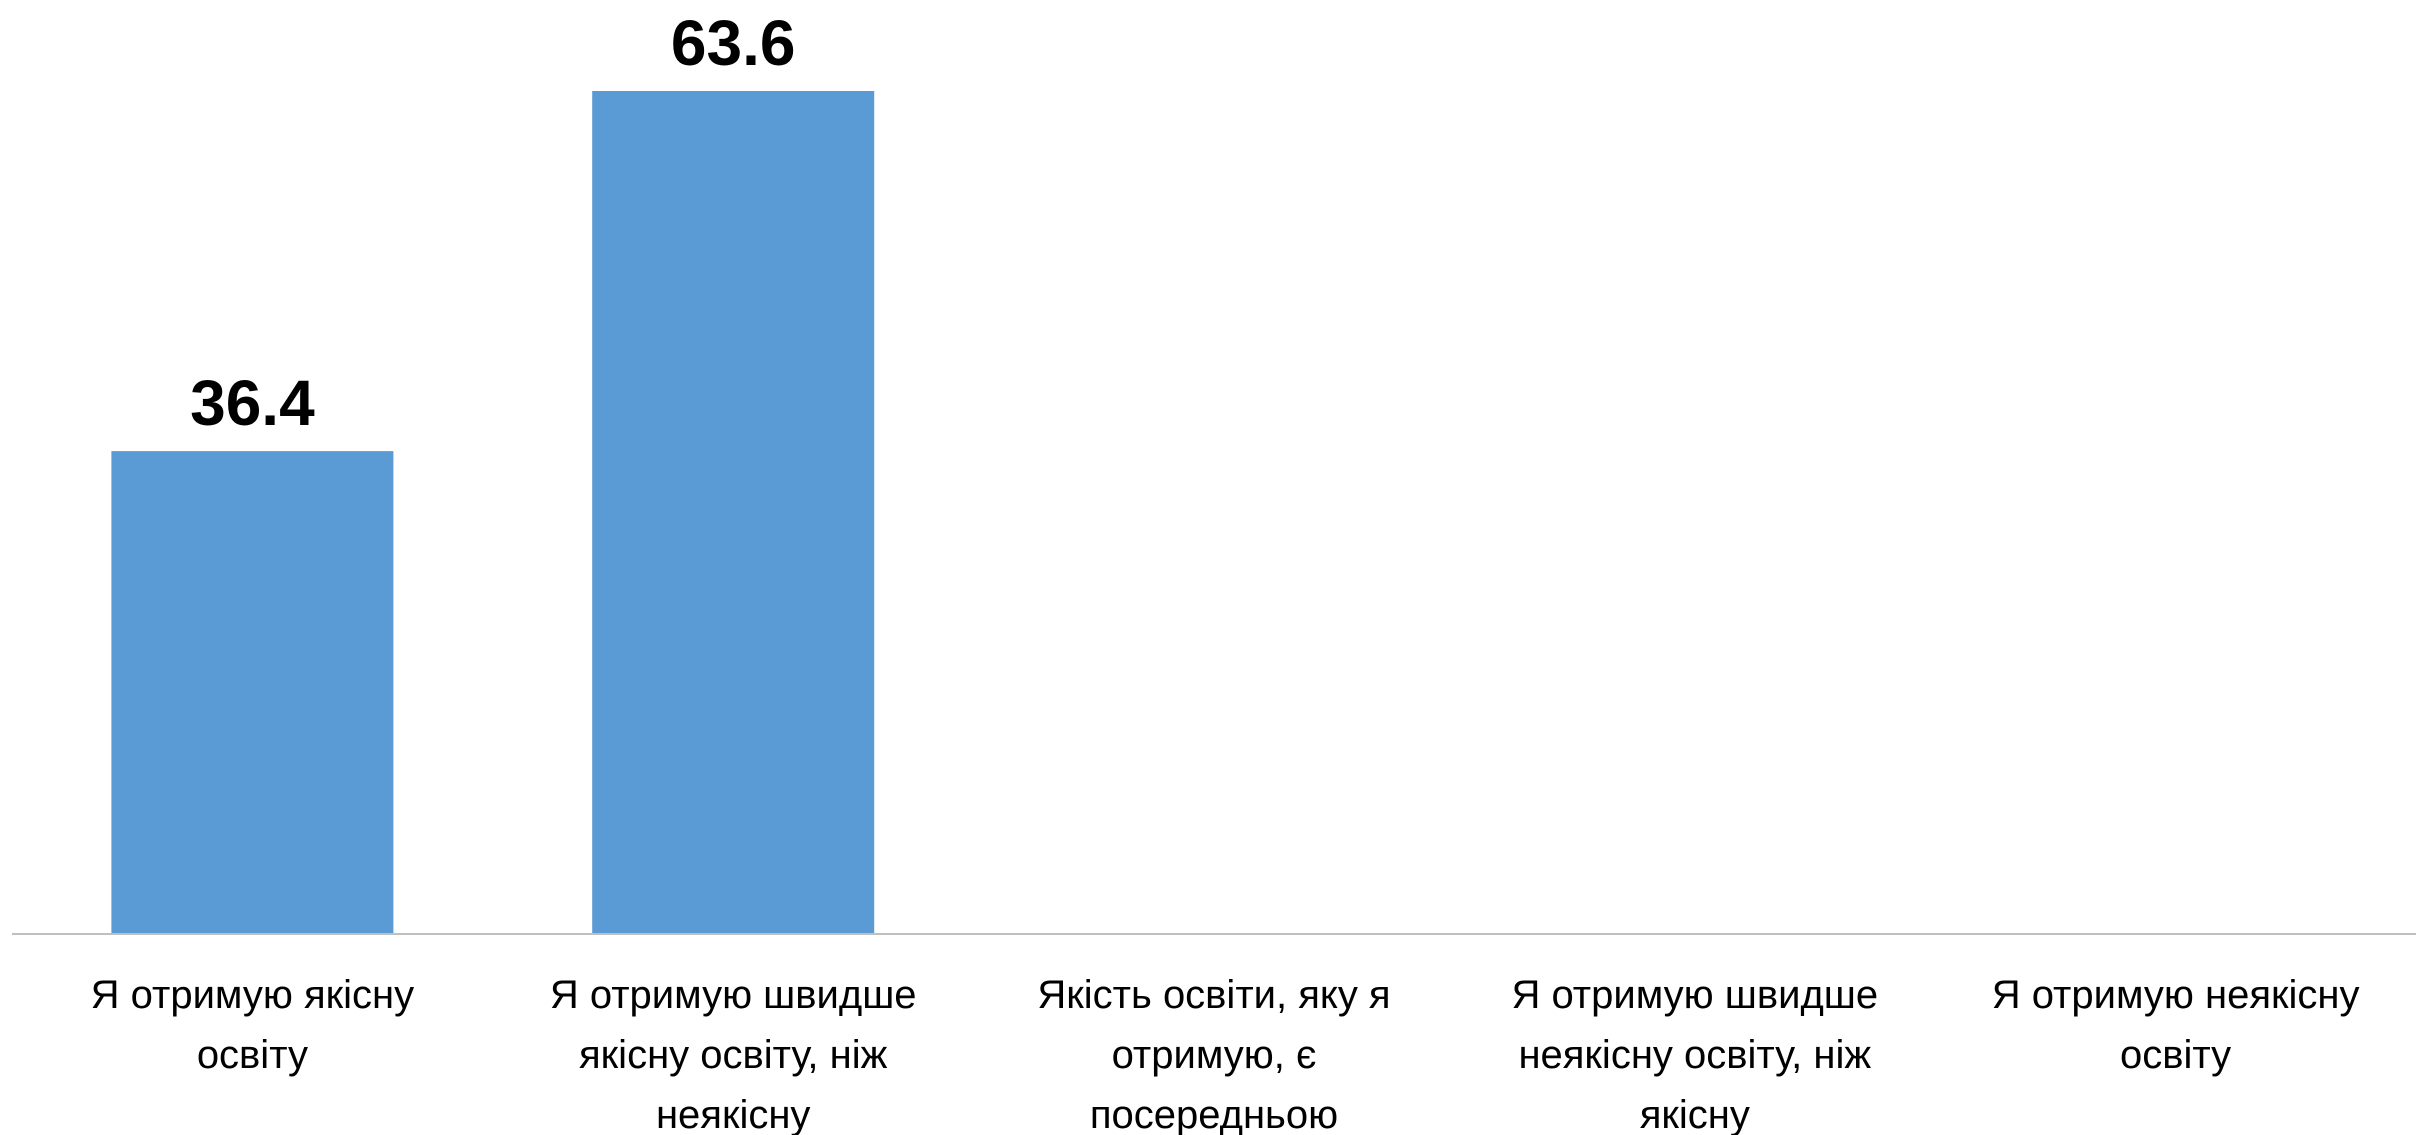 This screenshot has height=1135, width=2428. What do you see at coordinates (2176, 1025) in the screenshot?
I see `category-label-5: Я отримую неякісну освіту` at bounding box center [2176, 1025].